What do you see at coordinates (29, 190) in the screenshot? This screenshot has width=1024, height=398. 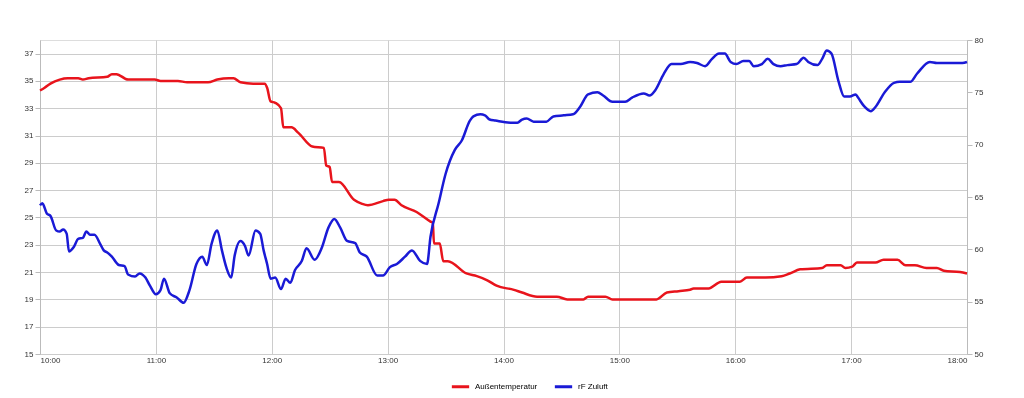 I see `y-tick-label: 27` at bounding box center [29, 190].